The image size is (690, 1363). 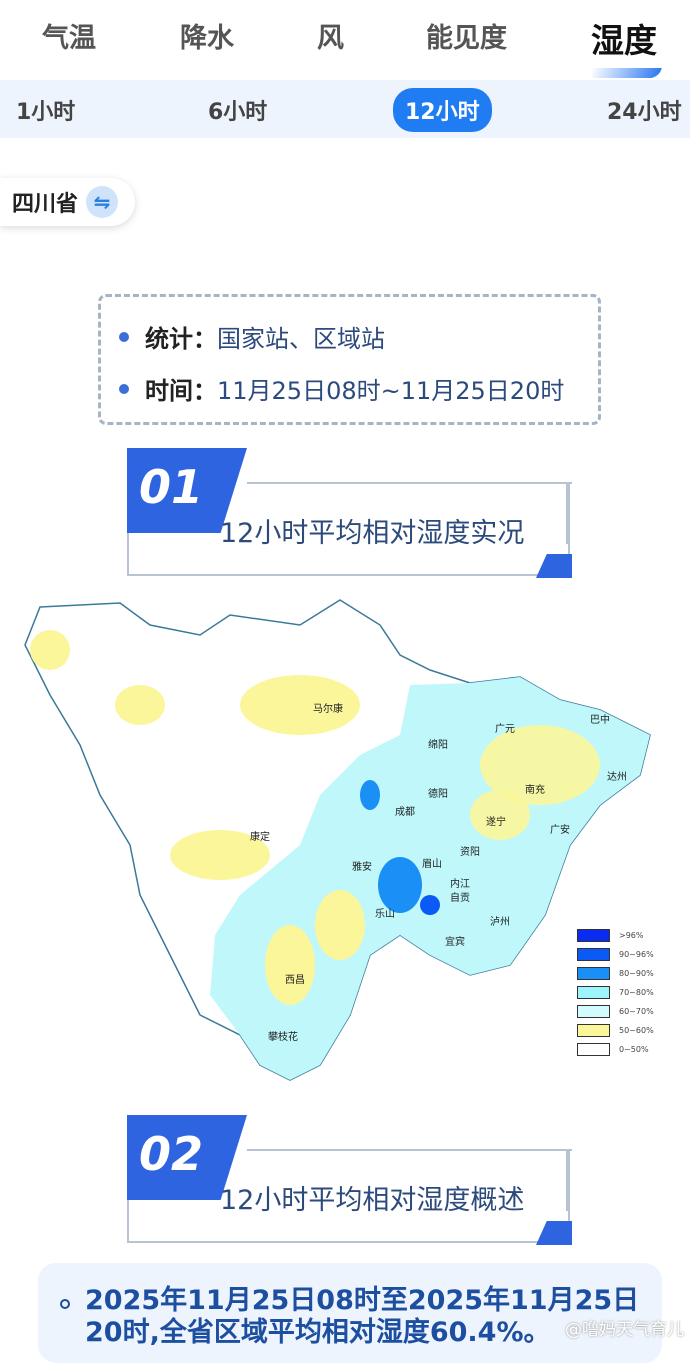 I want to click on city-label: 达州, so click(x=617, y=777).